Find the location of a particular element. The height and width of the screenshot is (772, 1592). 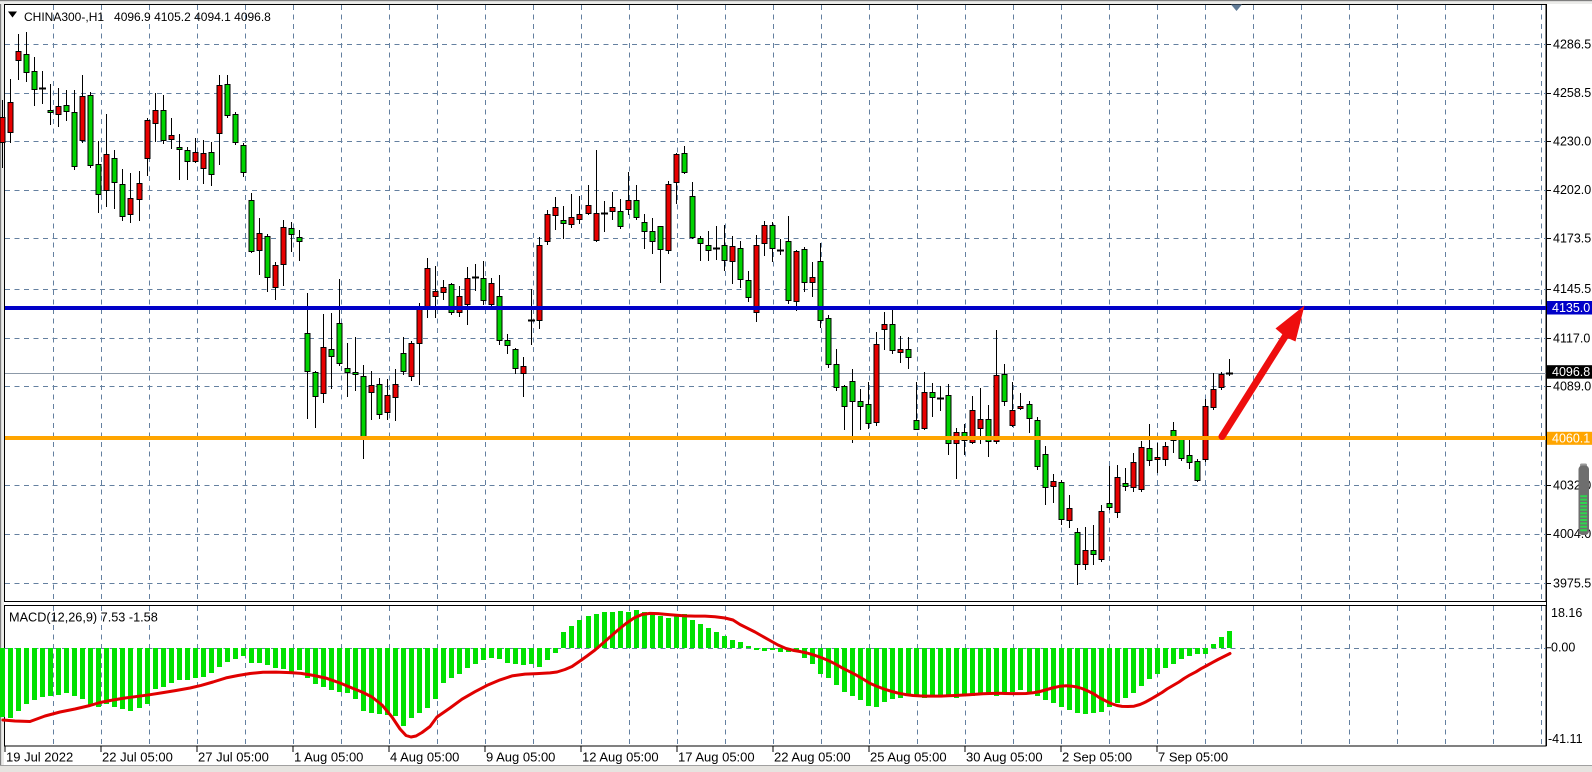

svg-text: 4258.5 is located at coordinates (1572, 93).